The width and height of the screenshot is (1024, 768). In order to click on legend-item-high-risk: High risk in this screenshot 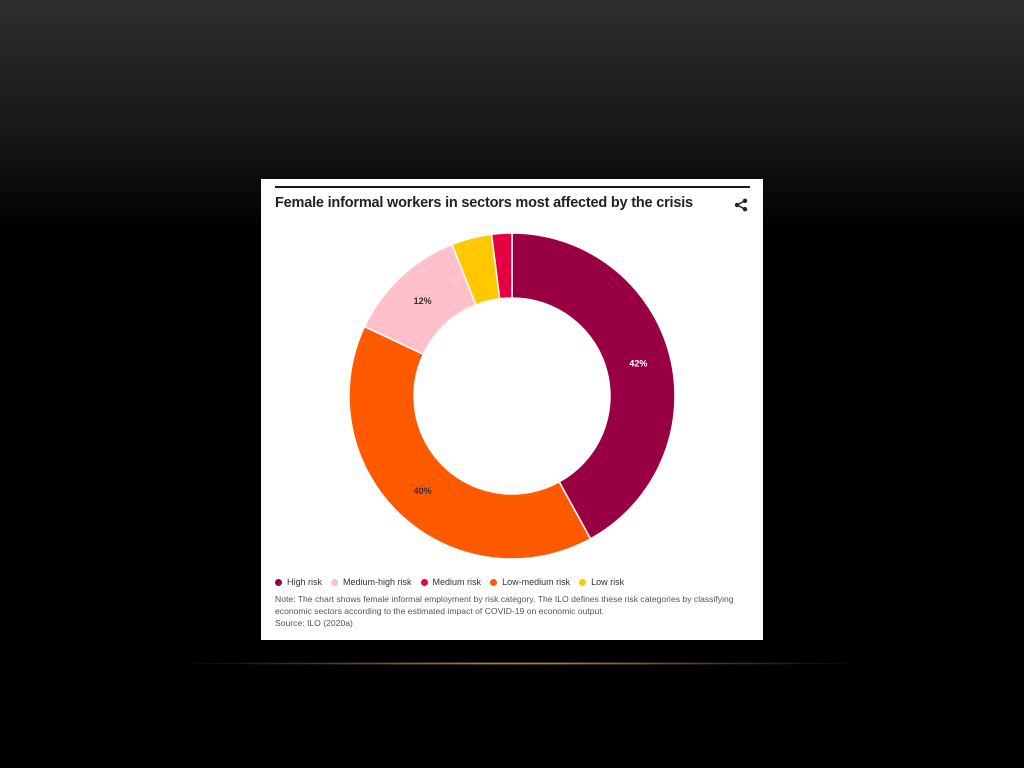, I will do `click(298, 582)`.